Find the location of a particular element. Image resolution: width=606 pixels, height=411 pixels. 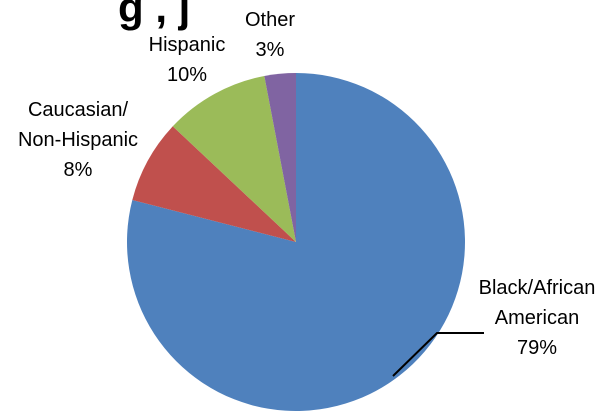

slice-label-black-african-american: Black/African American 79% is located at coordinates (537, 318).